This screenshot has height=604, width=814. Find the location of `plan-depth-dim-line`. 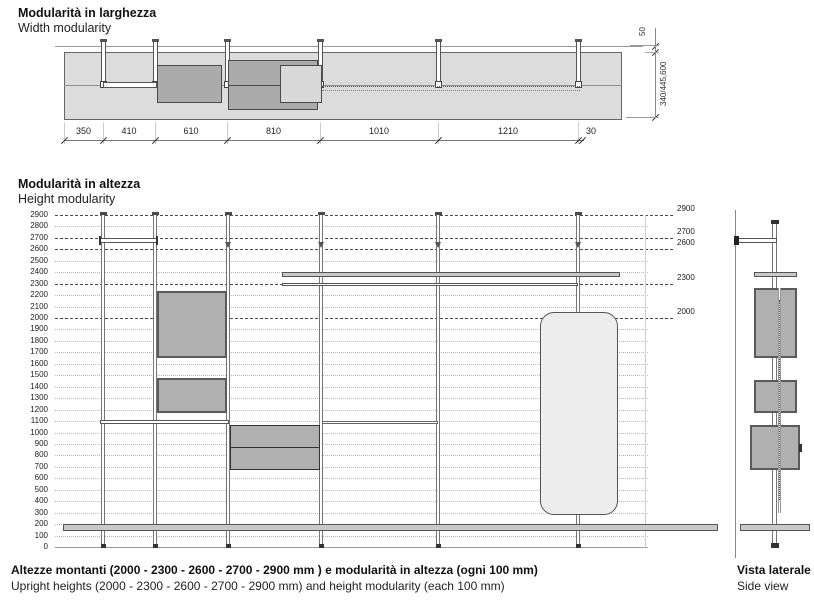

plan-depth-dim-line is located at coordinates (655, 72).